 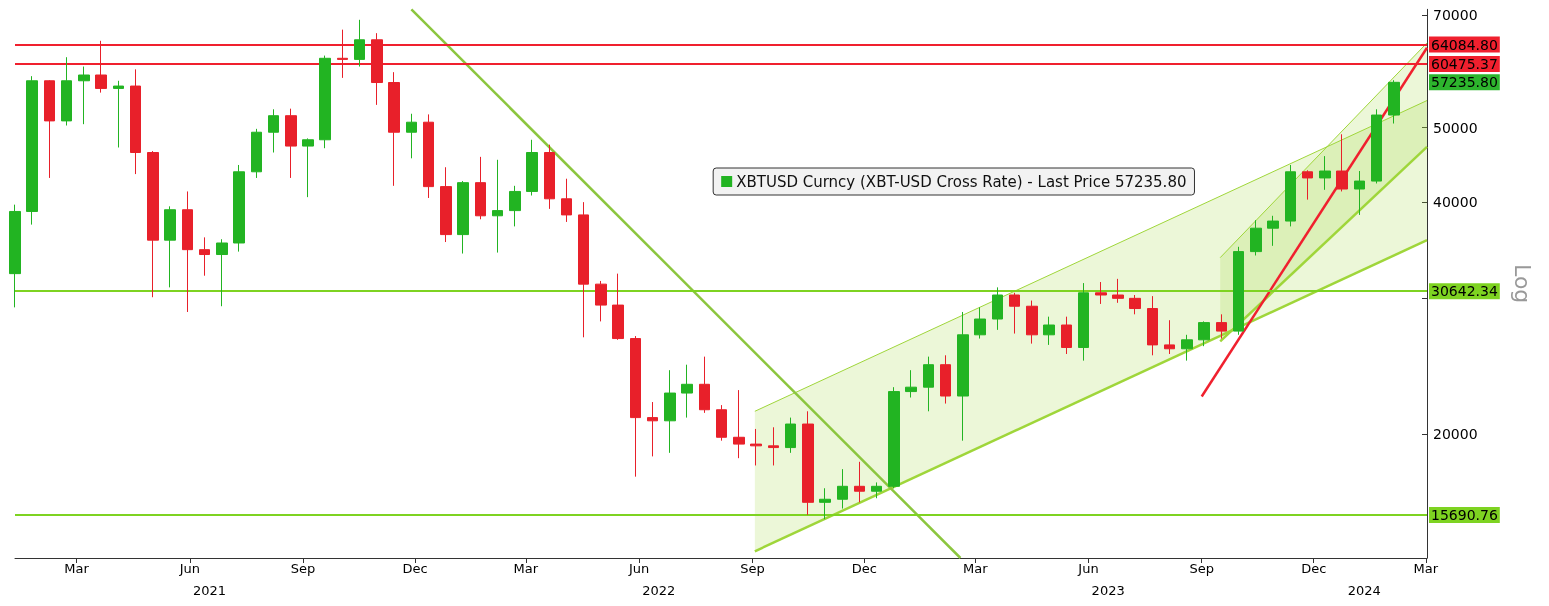 I want to click on x2-tick-label: 2024, so click(x=1364, y=590).